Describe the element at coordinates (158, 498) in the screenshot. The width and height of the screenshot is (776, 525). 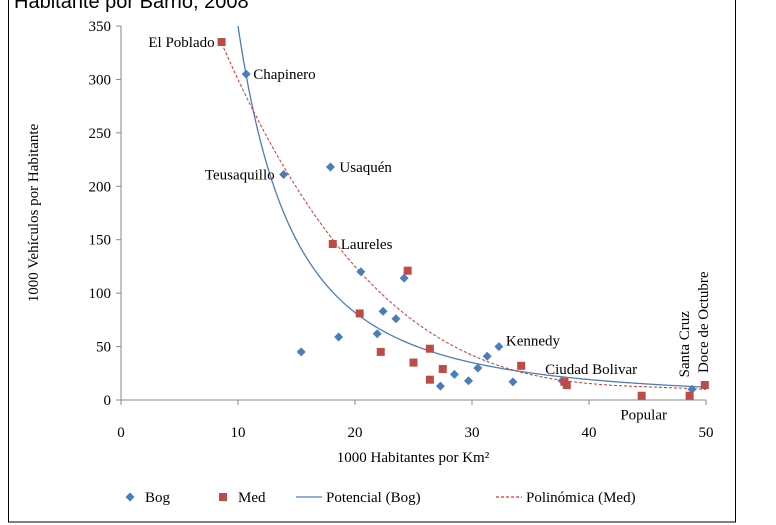
I see `legend-label: Bog` at that location.